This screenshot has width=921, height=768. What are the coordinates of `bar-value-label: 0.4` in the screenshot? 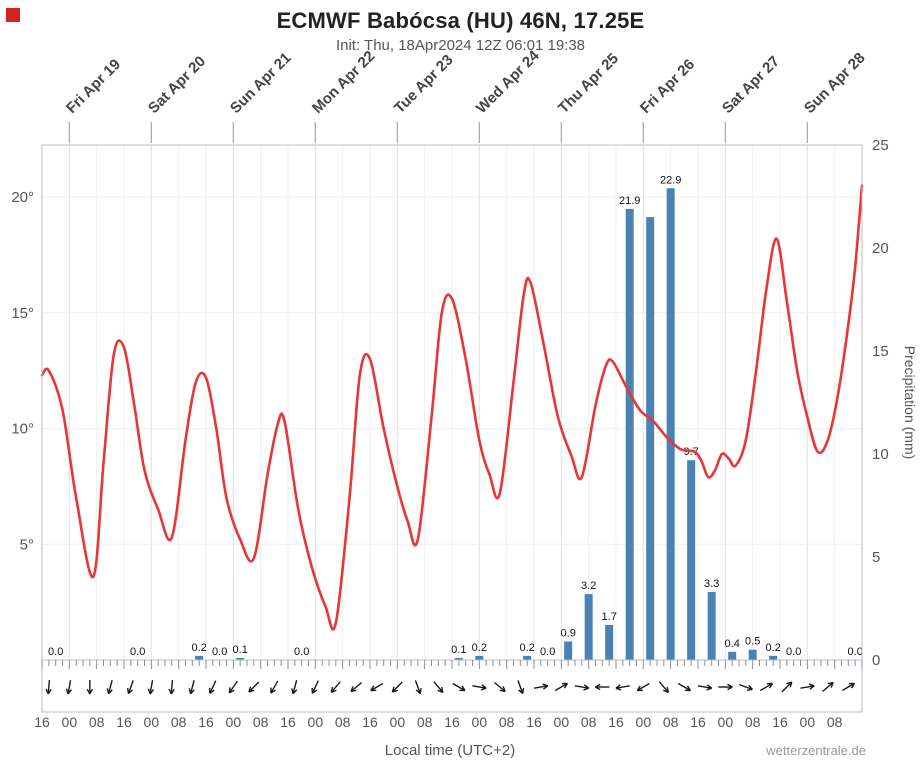 It's located at (732, 644).